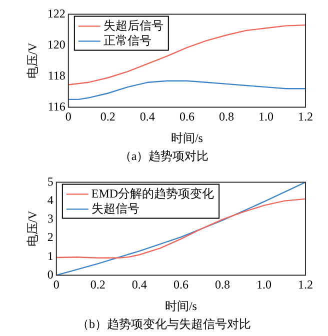  Describe the element at coordinates (50, 199) in the screenshot. I see `y-tick-label: 4` at that location.